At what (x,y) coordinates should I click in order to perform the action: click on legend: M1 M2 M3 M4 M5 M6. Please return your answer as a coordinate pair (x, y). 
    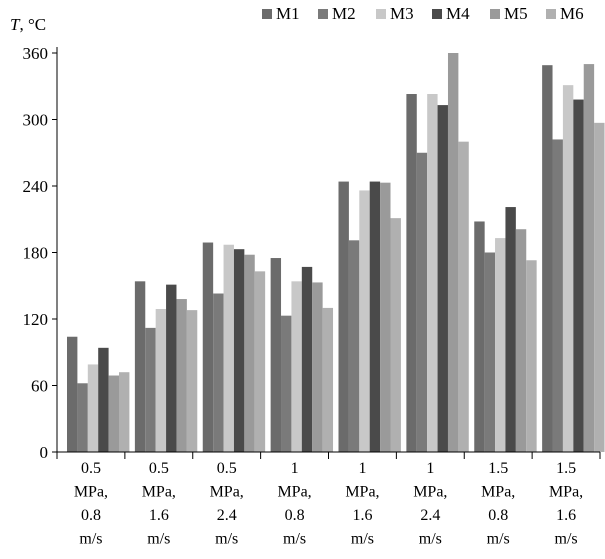
    Looking at the image, I should click on (423, 13).